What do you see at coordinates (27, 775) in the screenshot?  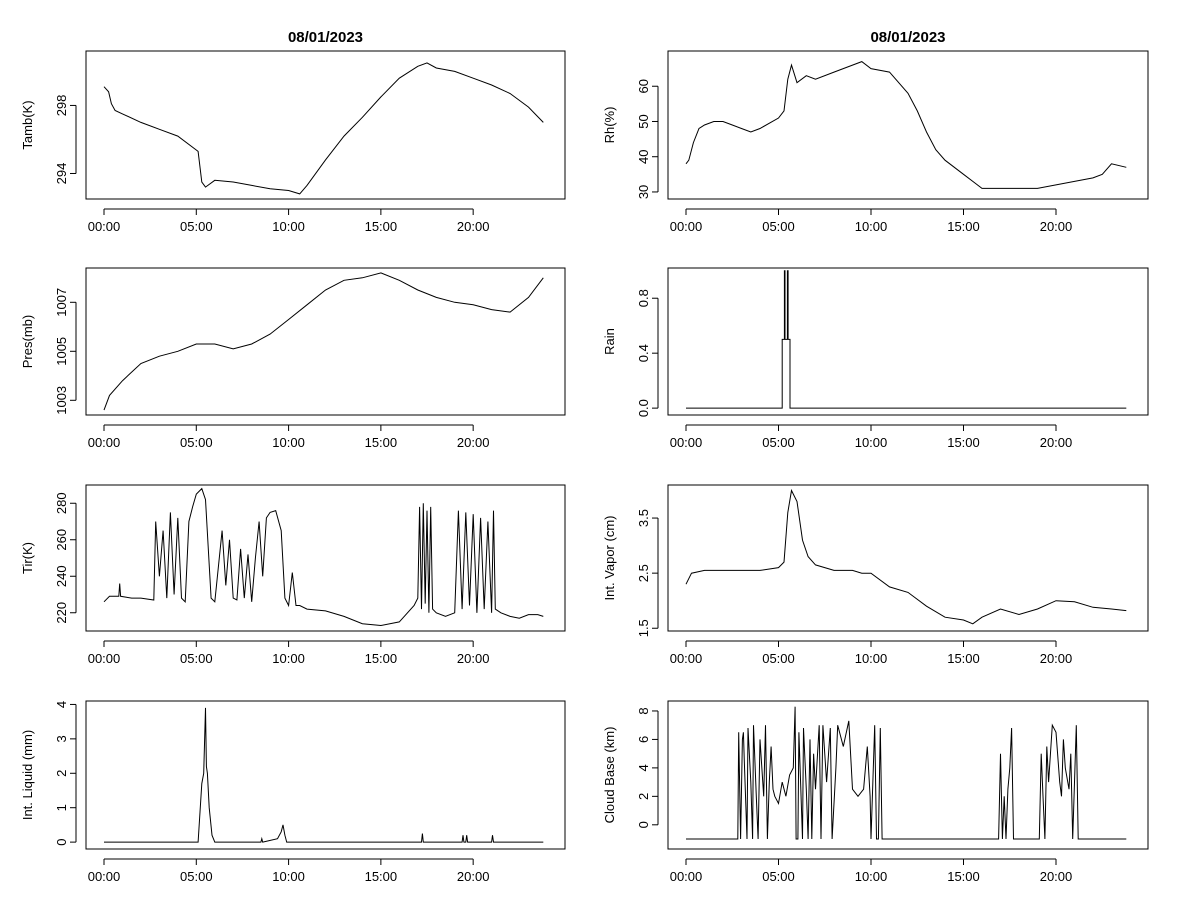 I see `y-axis-label: Int. Liquid (mm)` at bounding box center [27, 775].